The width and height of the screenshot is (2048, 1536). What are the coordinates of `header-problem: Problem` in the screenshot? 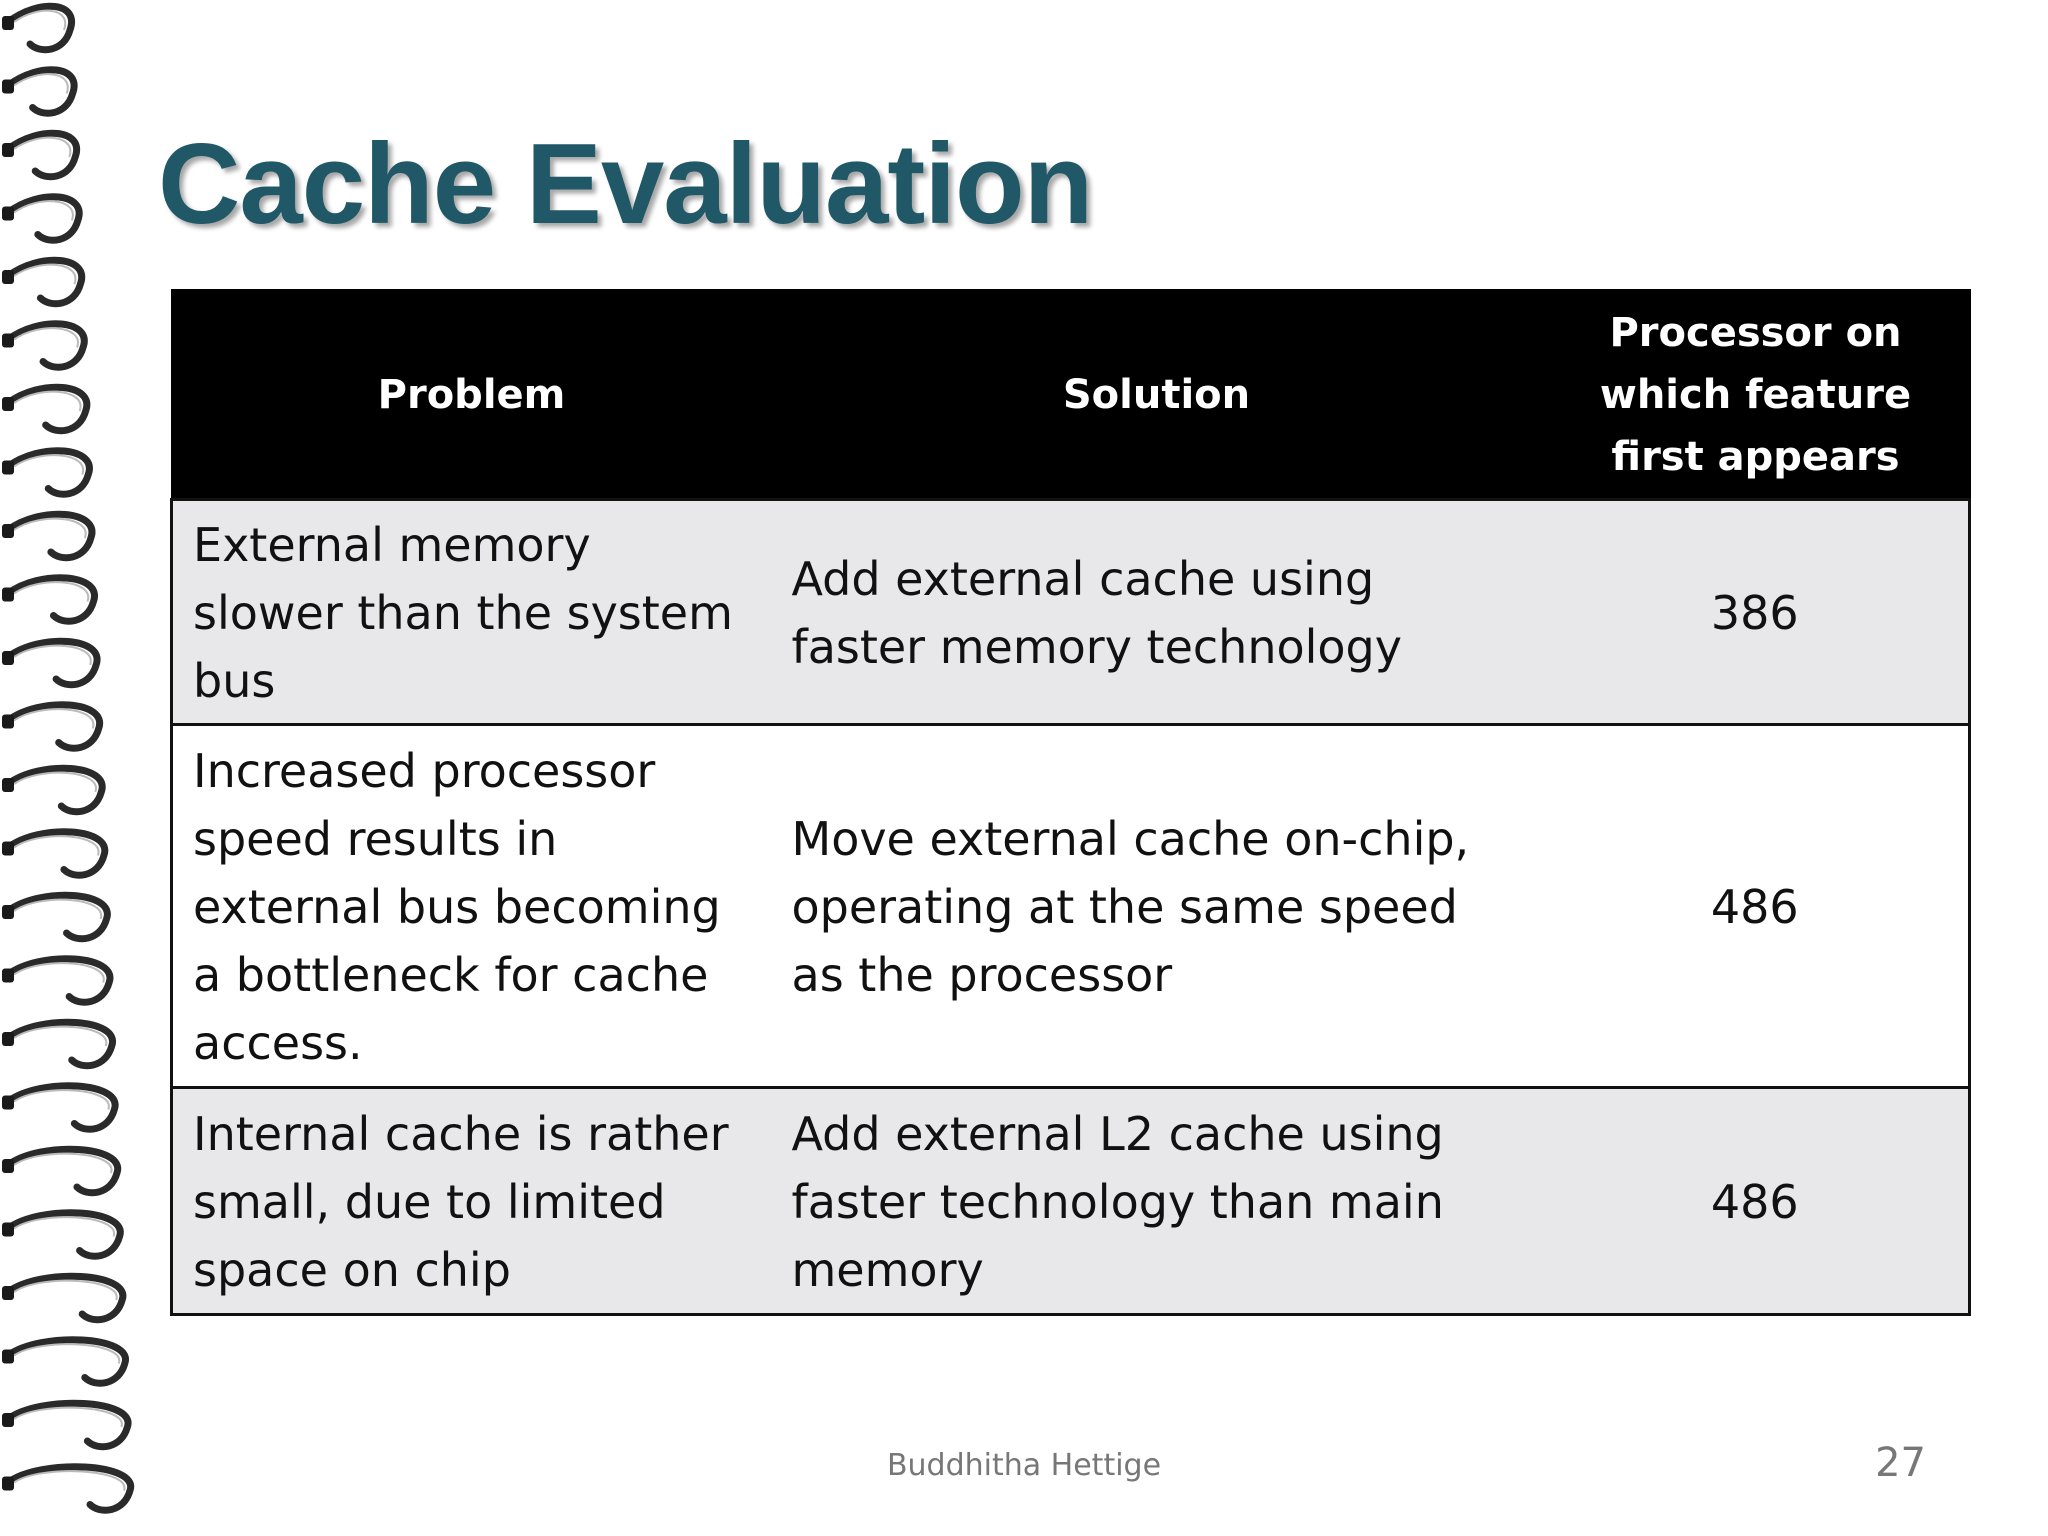 It's located at (471, 395).